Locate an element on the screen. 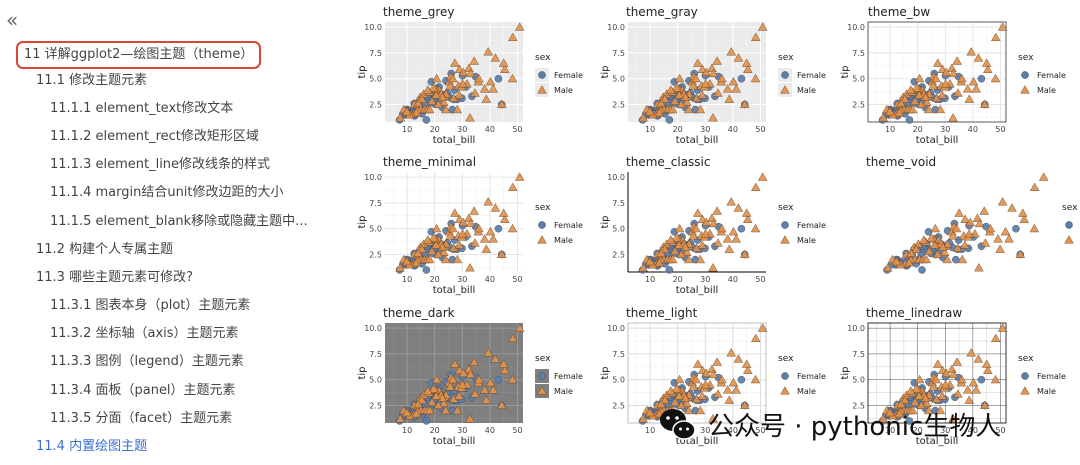 The height and width of the screenshot is (465, 1080). y-tick-label: 5.0 is located at coordinates (375, 380).